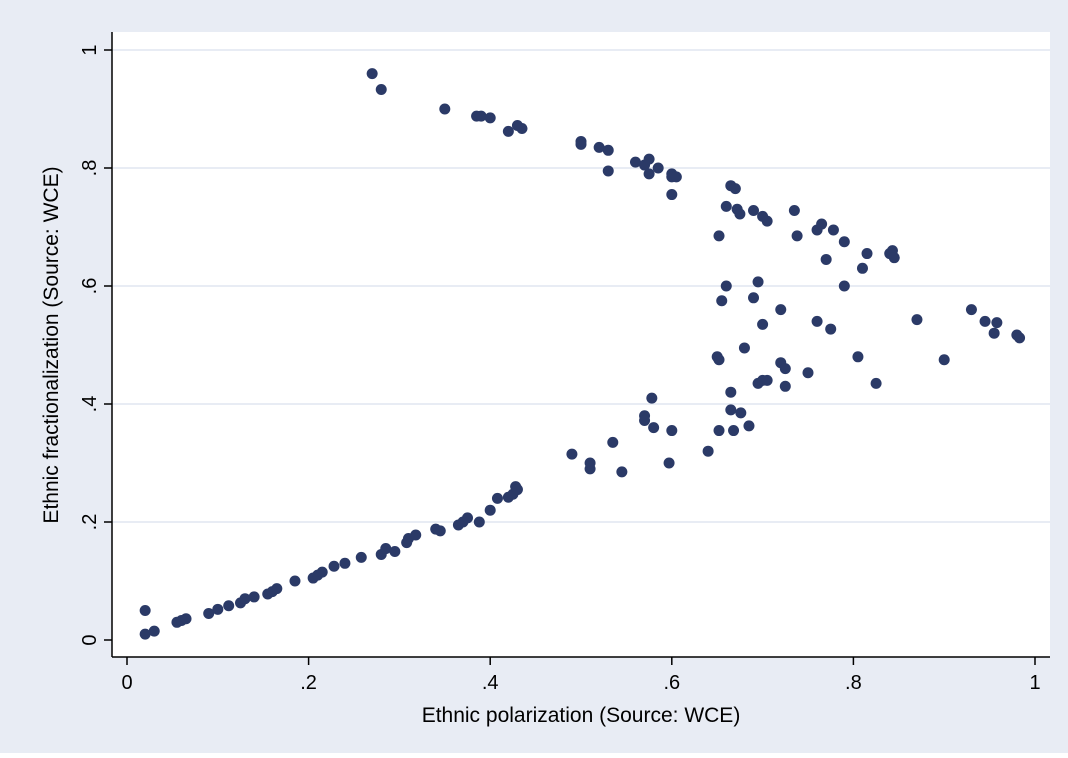 Image resolution: width=1068 pixels, height=758 pixels. Describe the element at coordinates (581, 715) in the screenshot. I see `x-axis-title: Ethnic polarization (Source: WCE)` at that location.